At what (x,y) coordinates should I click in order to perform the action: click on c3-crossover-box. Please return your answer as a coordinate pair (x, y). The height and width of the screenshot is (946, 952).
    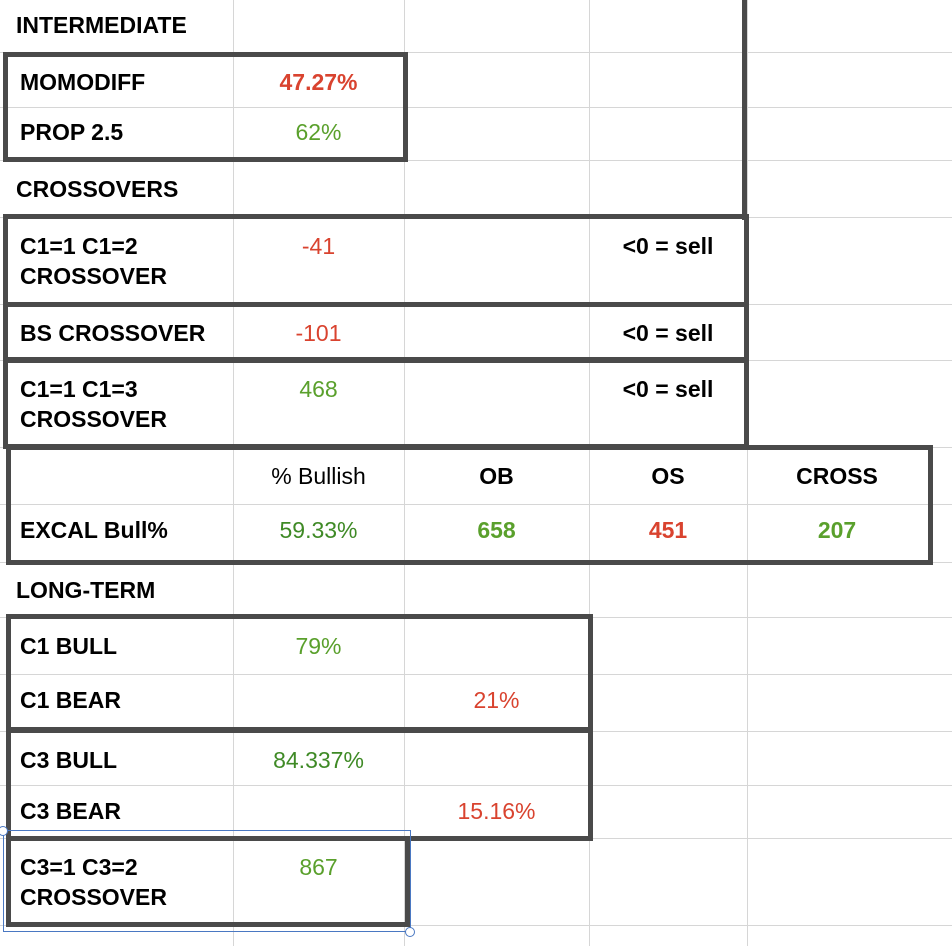
    Looking at the image, I should click on (208, 881).